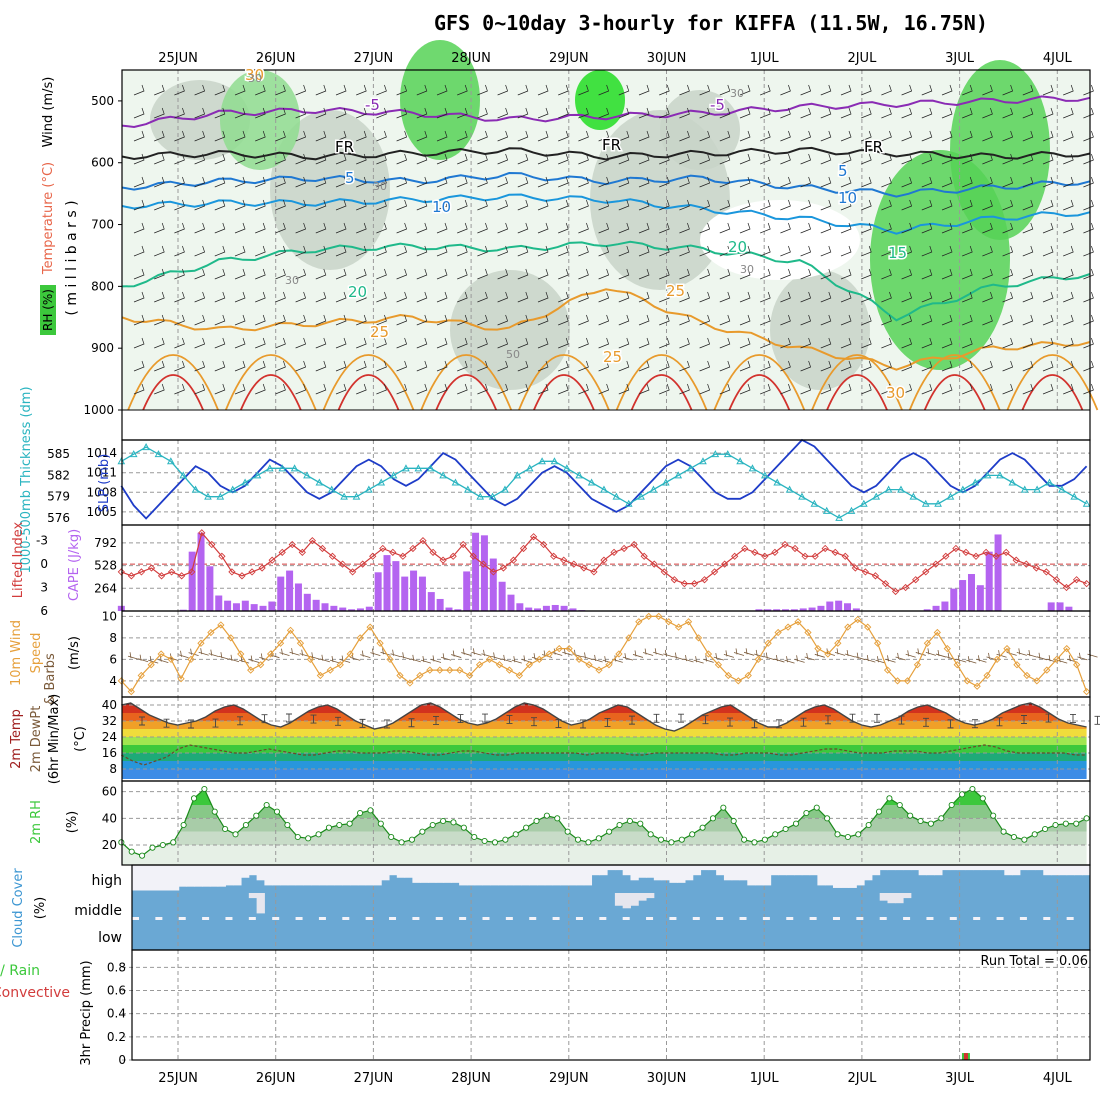  I want to click on ytick-500: 500, so click(102, 101).